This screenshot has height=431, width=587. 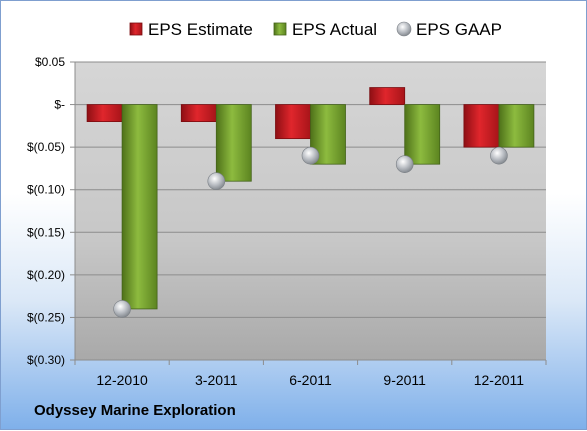 I want to click on y-tick-label: $0.05, so click(x=50, y=62).